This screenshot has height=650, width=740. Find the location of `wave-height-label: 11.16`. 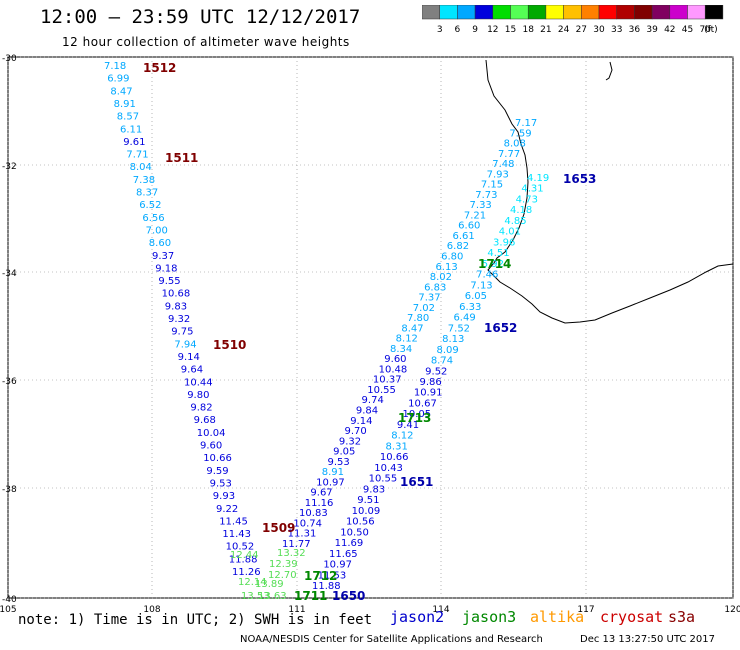

wave-height-label: 11.16 is located at coordinates (319, 503).